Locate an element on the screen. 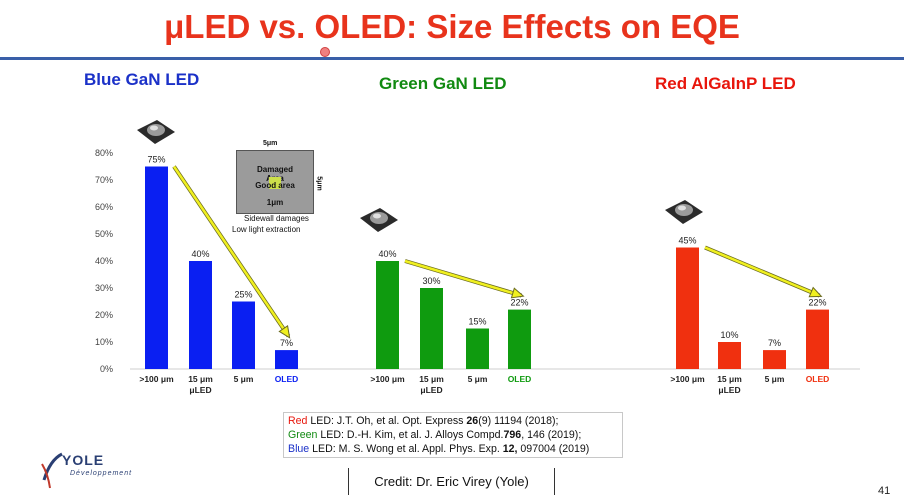  title-text: LED vs. OLED: Size Effects on EQE is located at coordinates (462, 26).